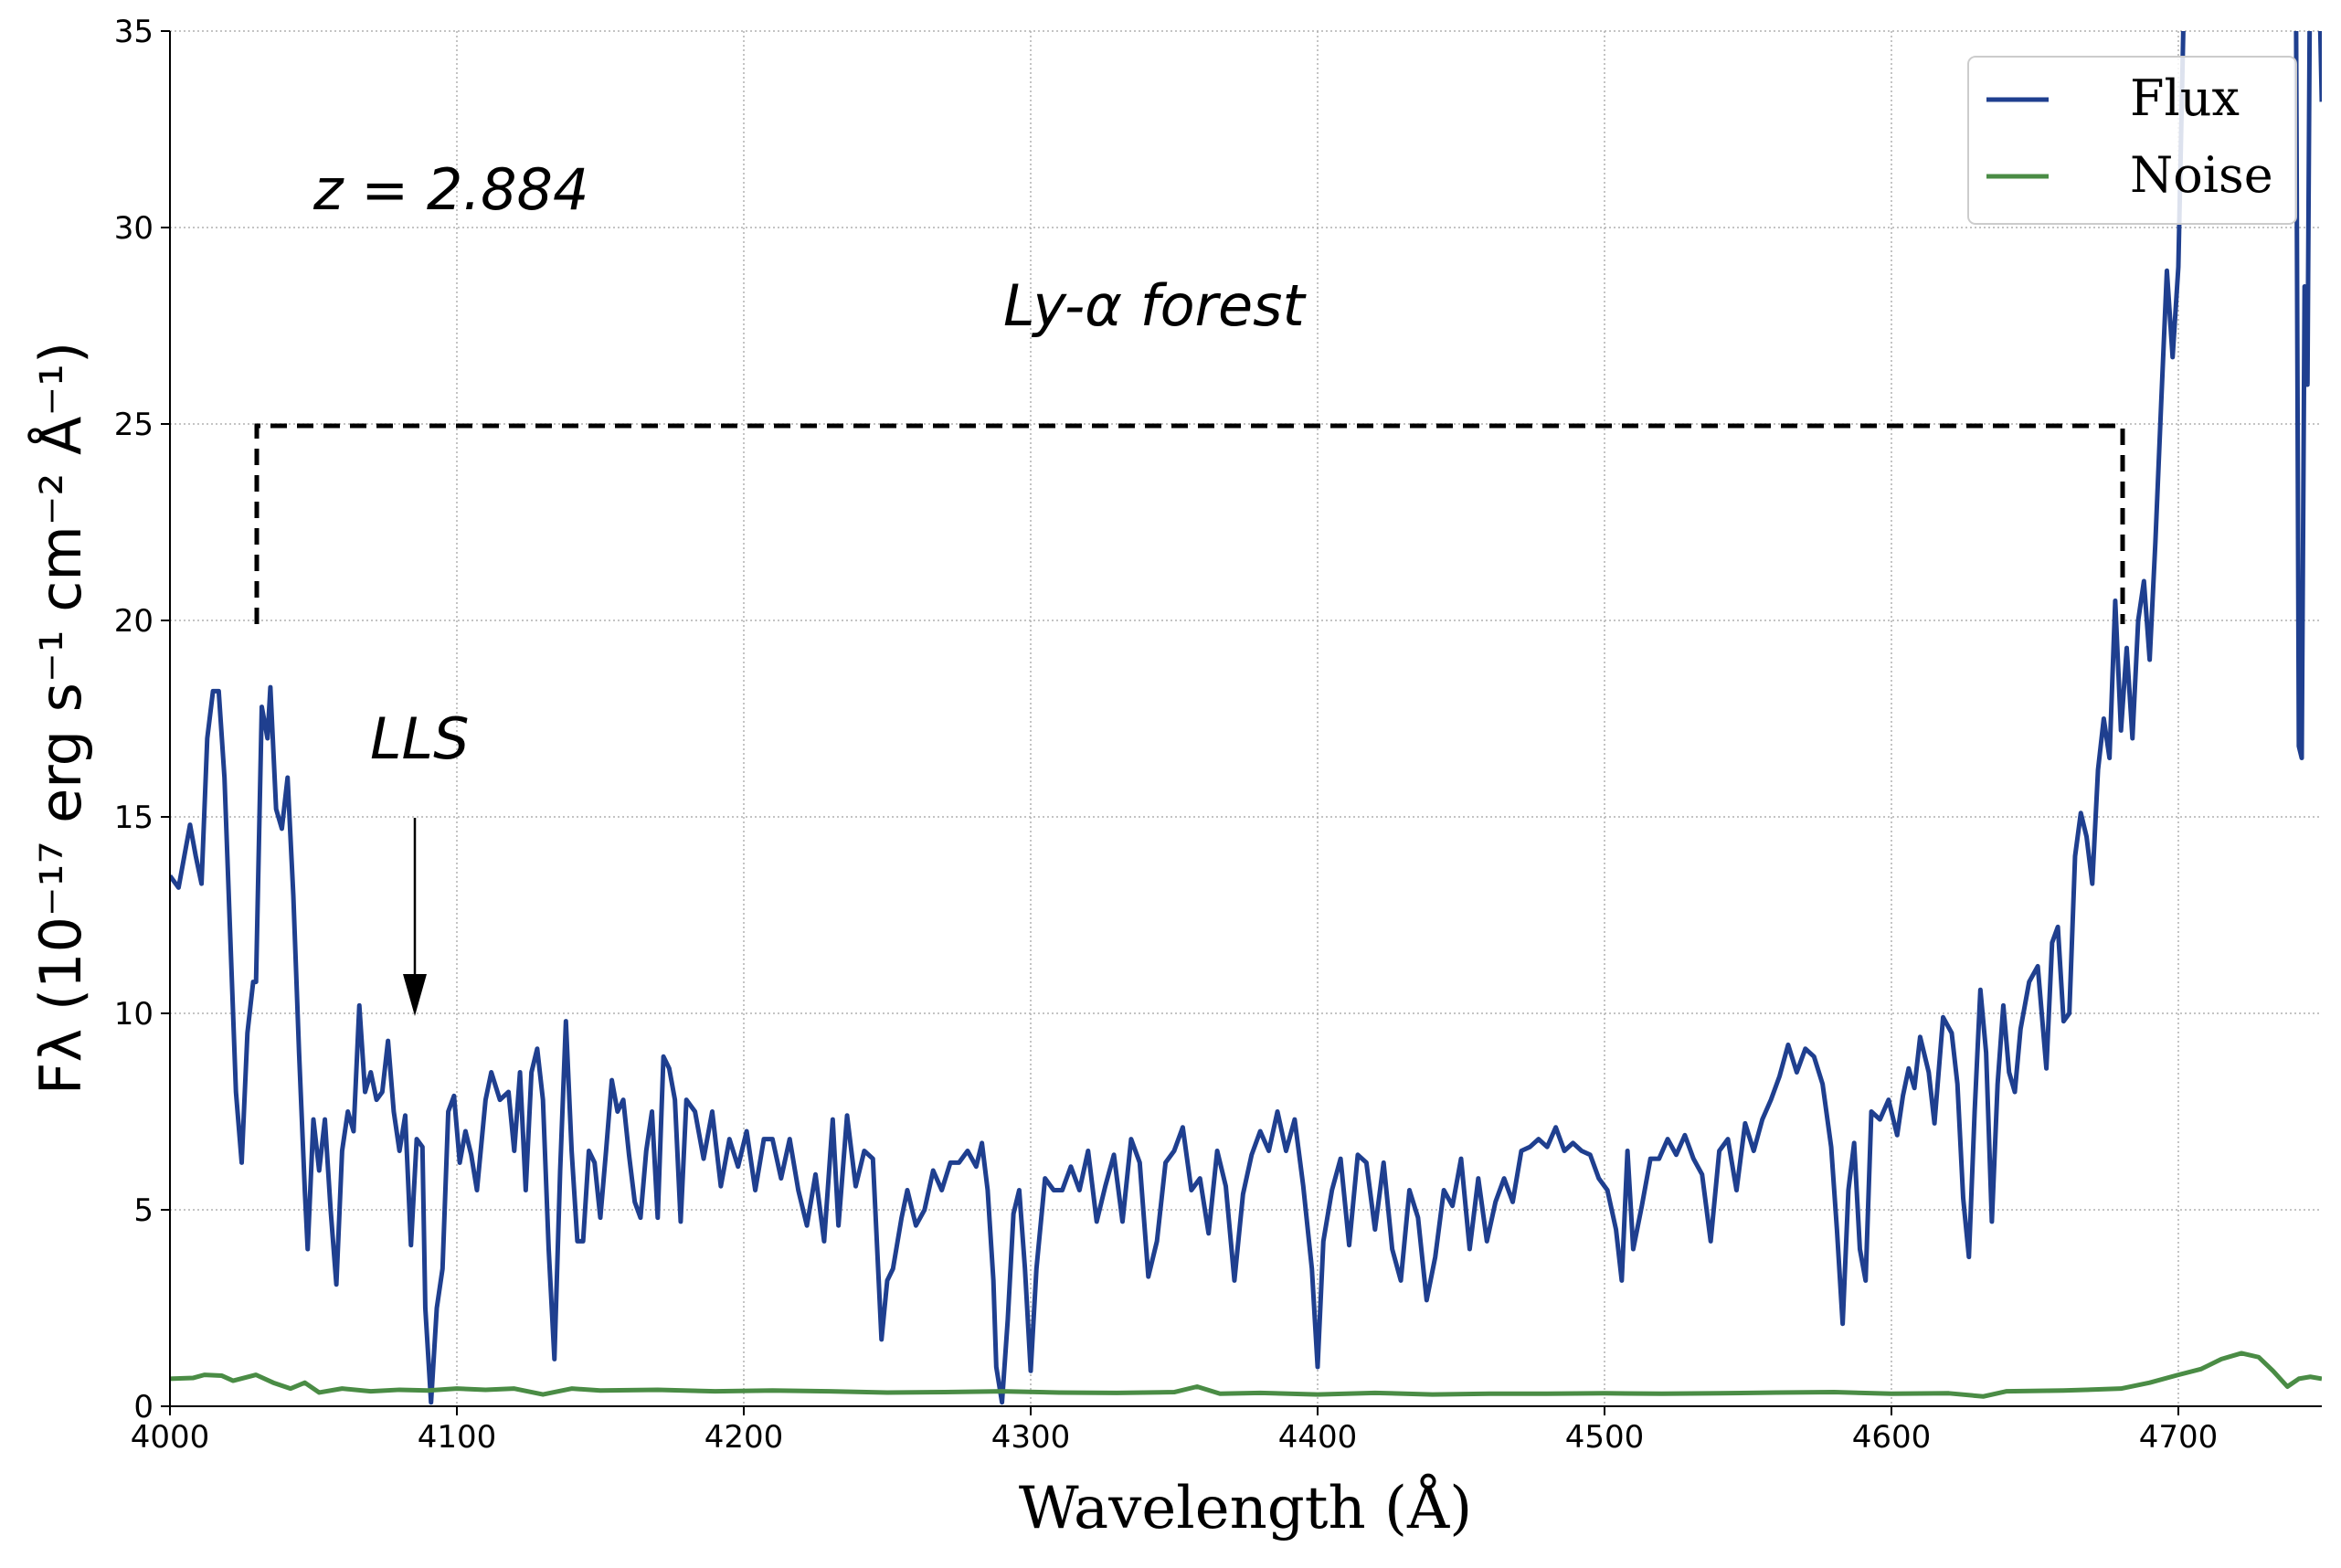 Image resolution: width=2341 pixels, height=1568 pixels. I want to click on x-tick-label: 4400, so click(1318, 1438).